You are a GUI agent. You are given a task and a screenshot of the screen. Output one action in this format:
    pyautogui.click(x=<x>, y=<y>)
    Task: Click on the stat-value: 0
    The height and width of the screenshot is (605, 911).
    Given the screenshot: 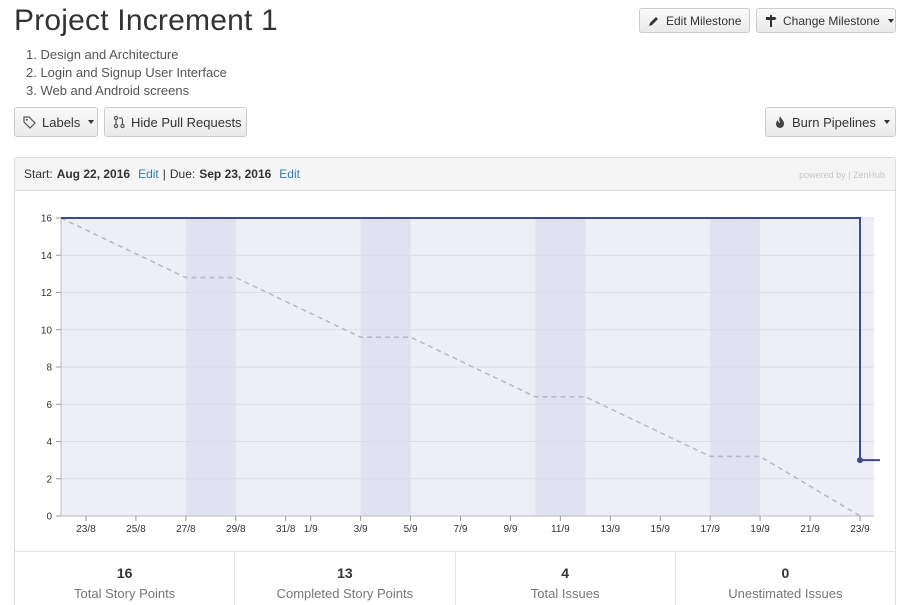 What is the action you would take?
    pyautogui.click(x=785, y=573)
    